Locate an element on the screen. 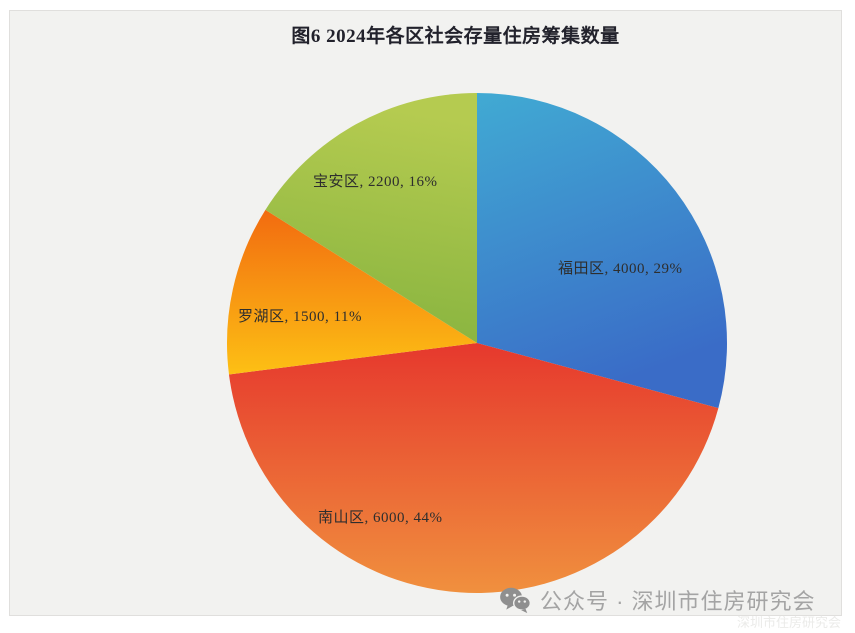 The height and width of the screenshot is (633, 855). slice-label-baoan: 宝安区, 2200, 16% is located at coordinates (375, 182).